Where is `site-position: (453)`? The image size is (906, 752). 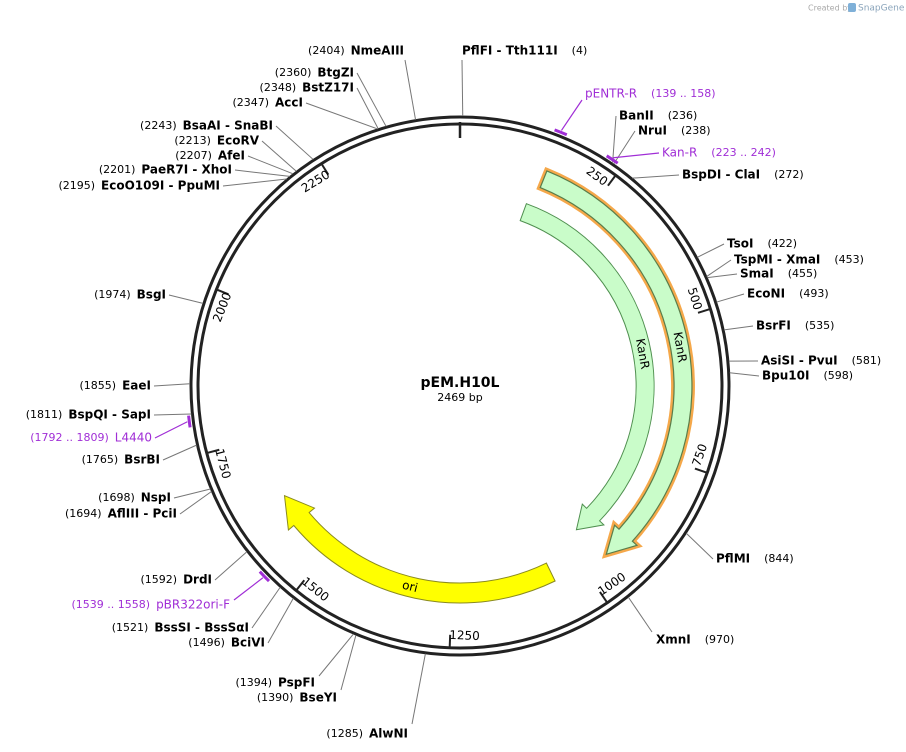 site-position: (453) is located at coordinates (849, 259).